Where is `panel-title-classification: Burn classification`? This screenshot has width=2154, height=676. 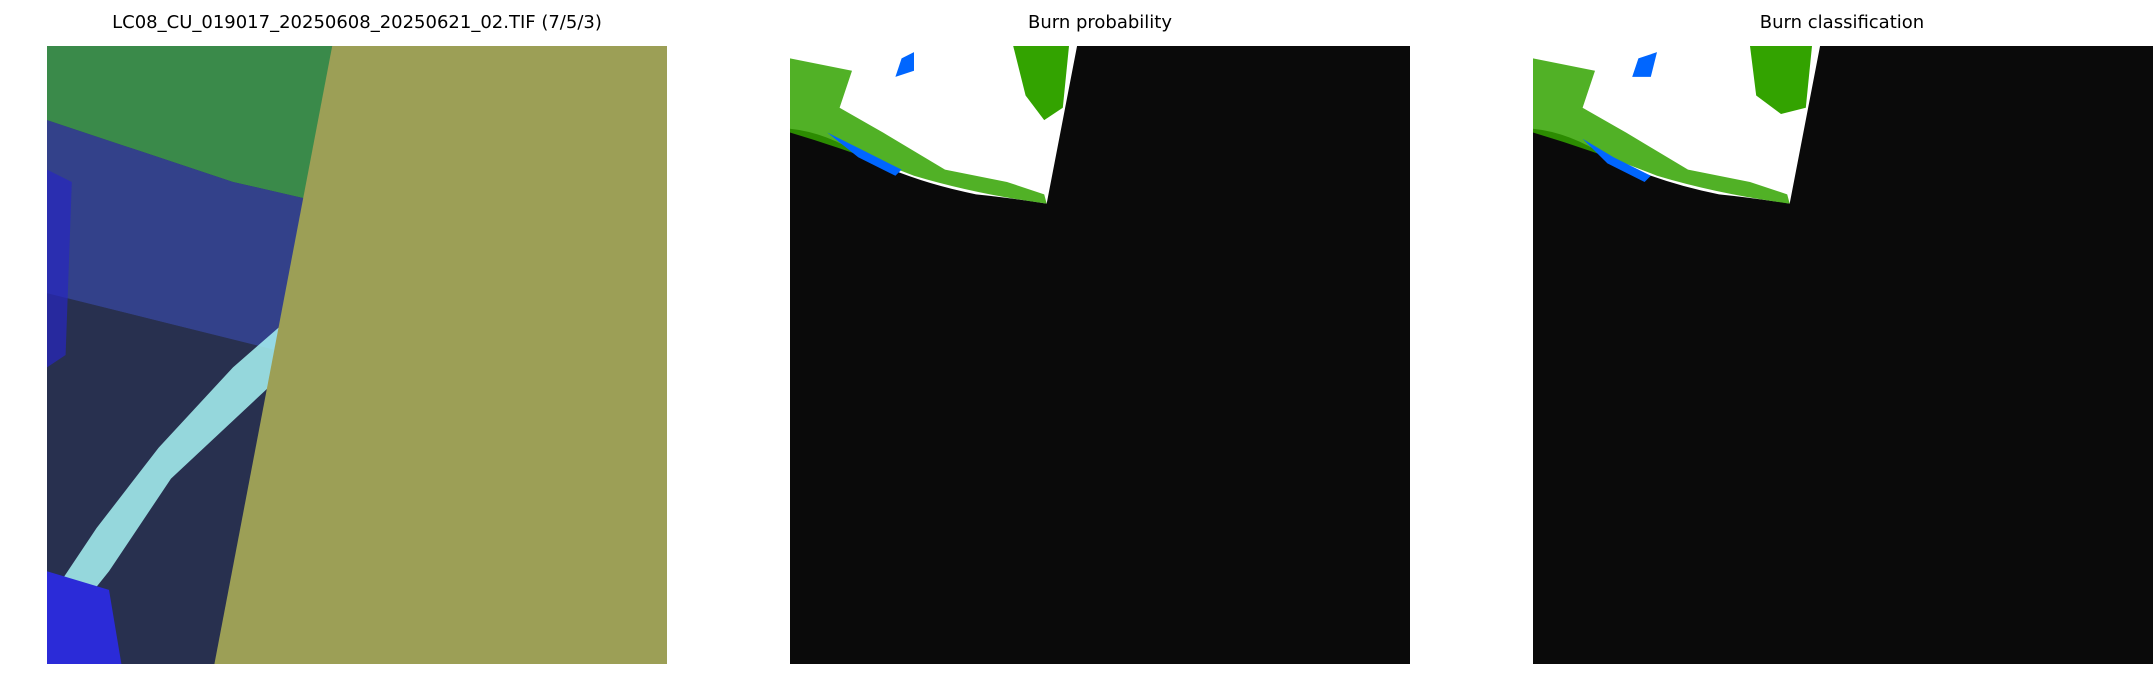 panel-title-classification: Burn classification is located at coordinates (1842, 22).